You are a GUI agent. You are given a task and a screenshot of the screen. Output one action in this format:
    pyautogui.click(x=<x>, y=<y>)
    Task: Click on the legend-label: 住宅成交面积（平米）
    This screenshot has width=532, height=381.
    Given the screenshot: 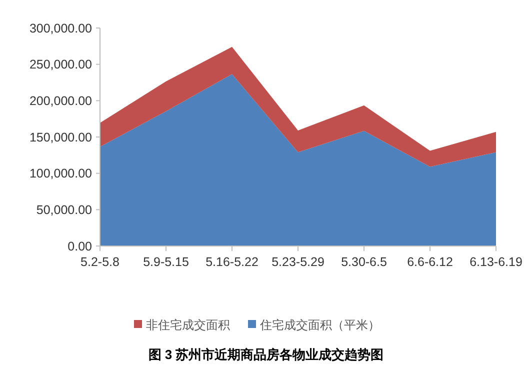 What is the action you would take?
    pyautogui.click(x=319, y=325)
    